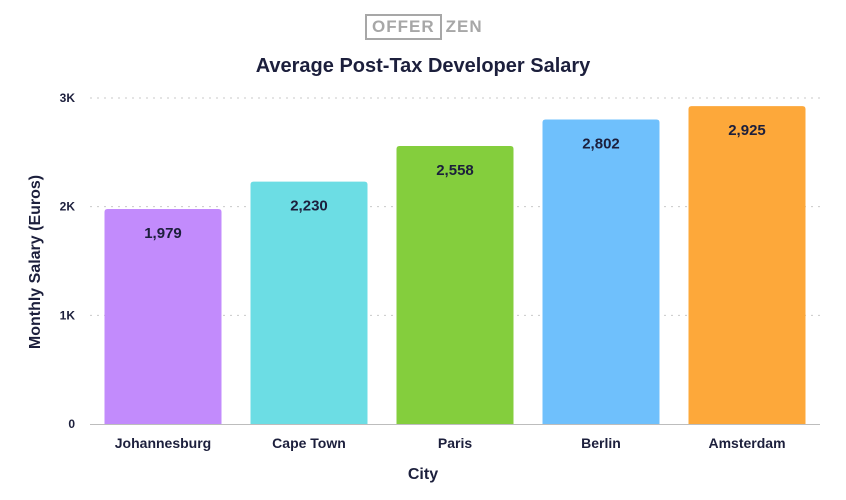 The width and height of the screenshot is (846, 500). I want to click on bar-cape-town, so click(309, 302).